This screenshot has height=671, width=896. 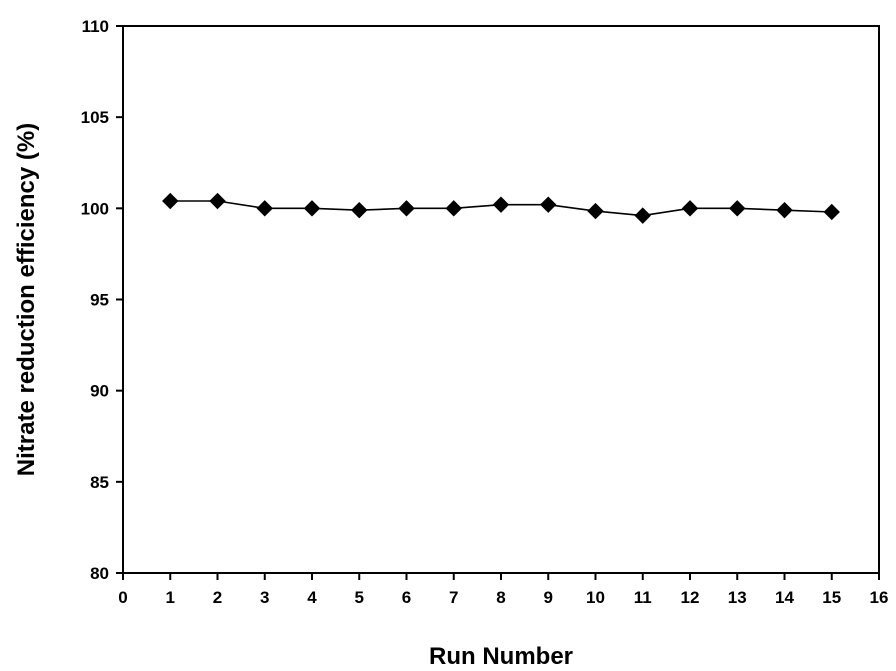 I want to click on y-axis-title: Nitrate reduction efficiency (%), so click(x=26, y=299).